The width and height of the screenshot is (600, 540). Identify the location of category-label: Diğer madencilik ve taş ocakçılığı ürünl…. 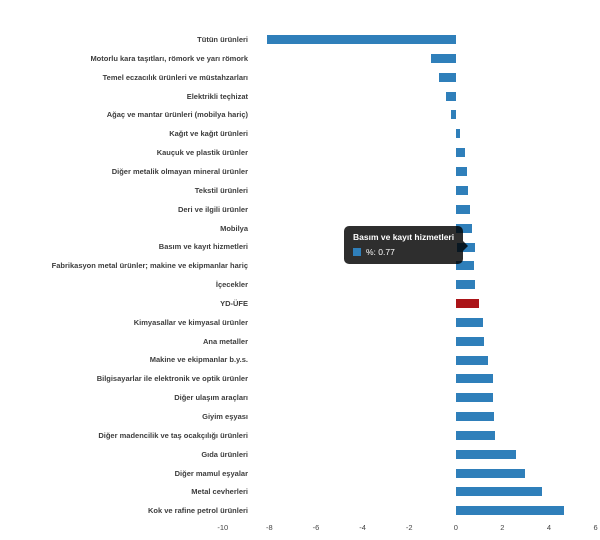
(173, 435).